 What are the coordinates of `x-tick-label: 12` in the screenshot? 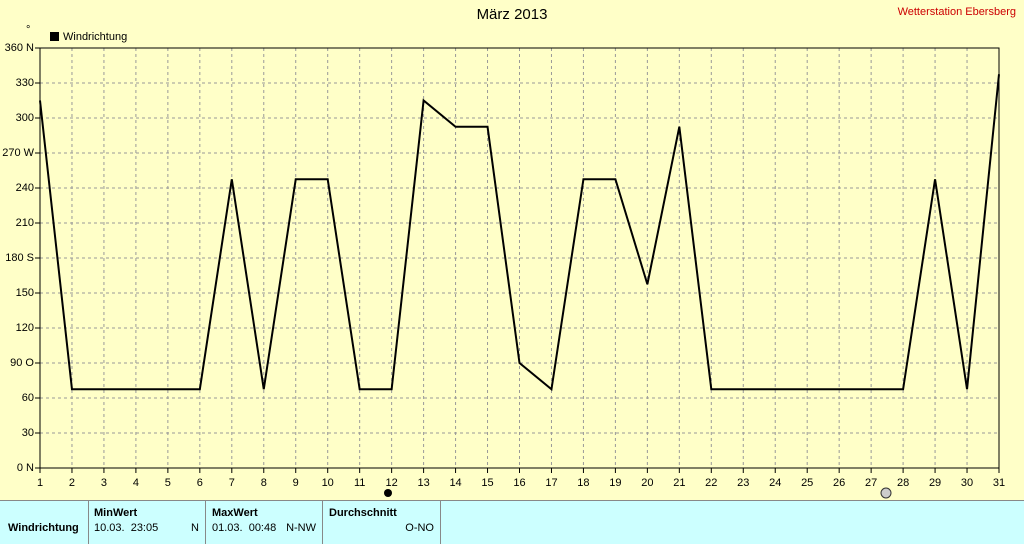 It's located at (392, 483).